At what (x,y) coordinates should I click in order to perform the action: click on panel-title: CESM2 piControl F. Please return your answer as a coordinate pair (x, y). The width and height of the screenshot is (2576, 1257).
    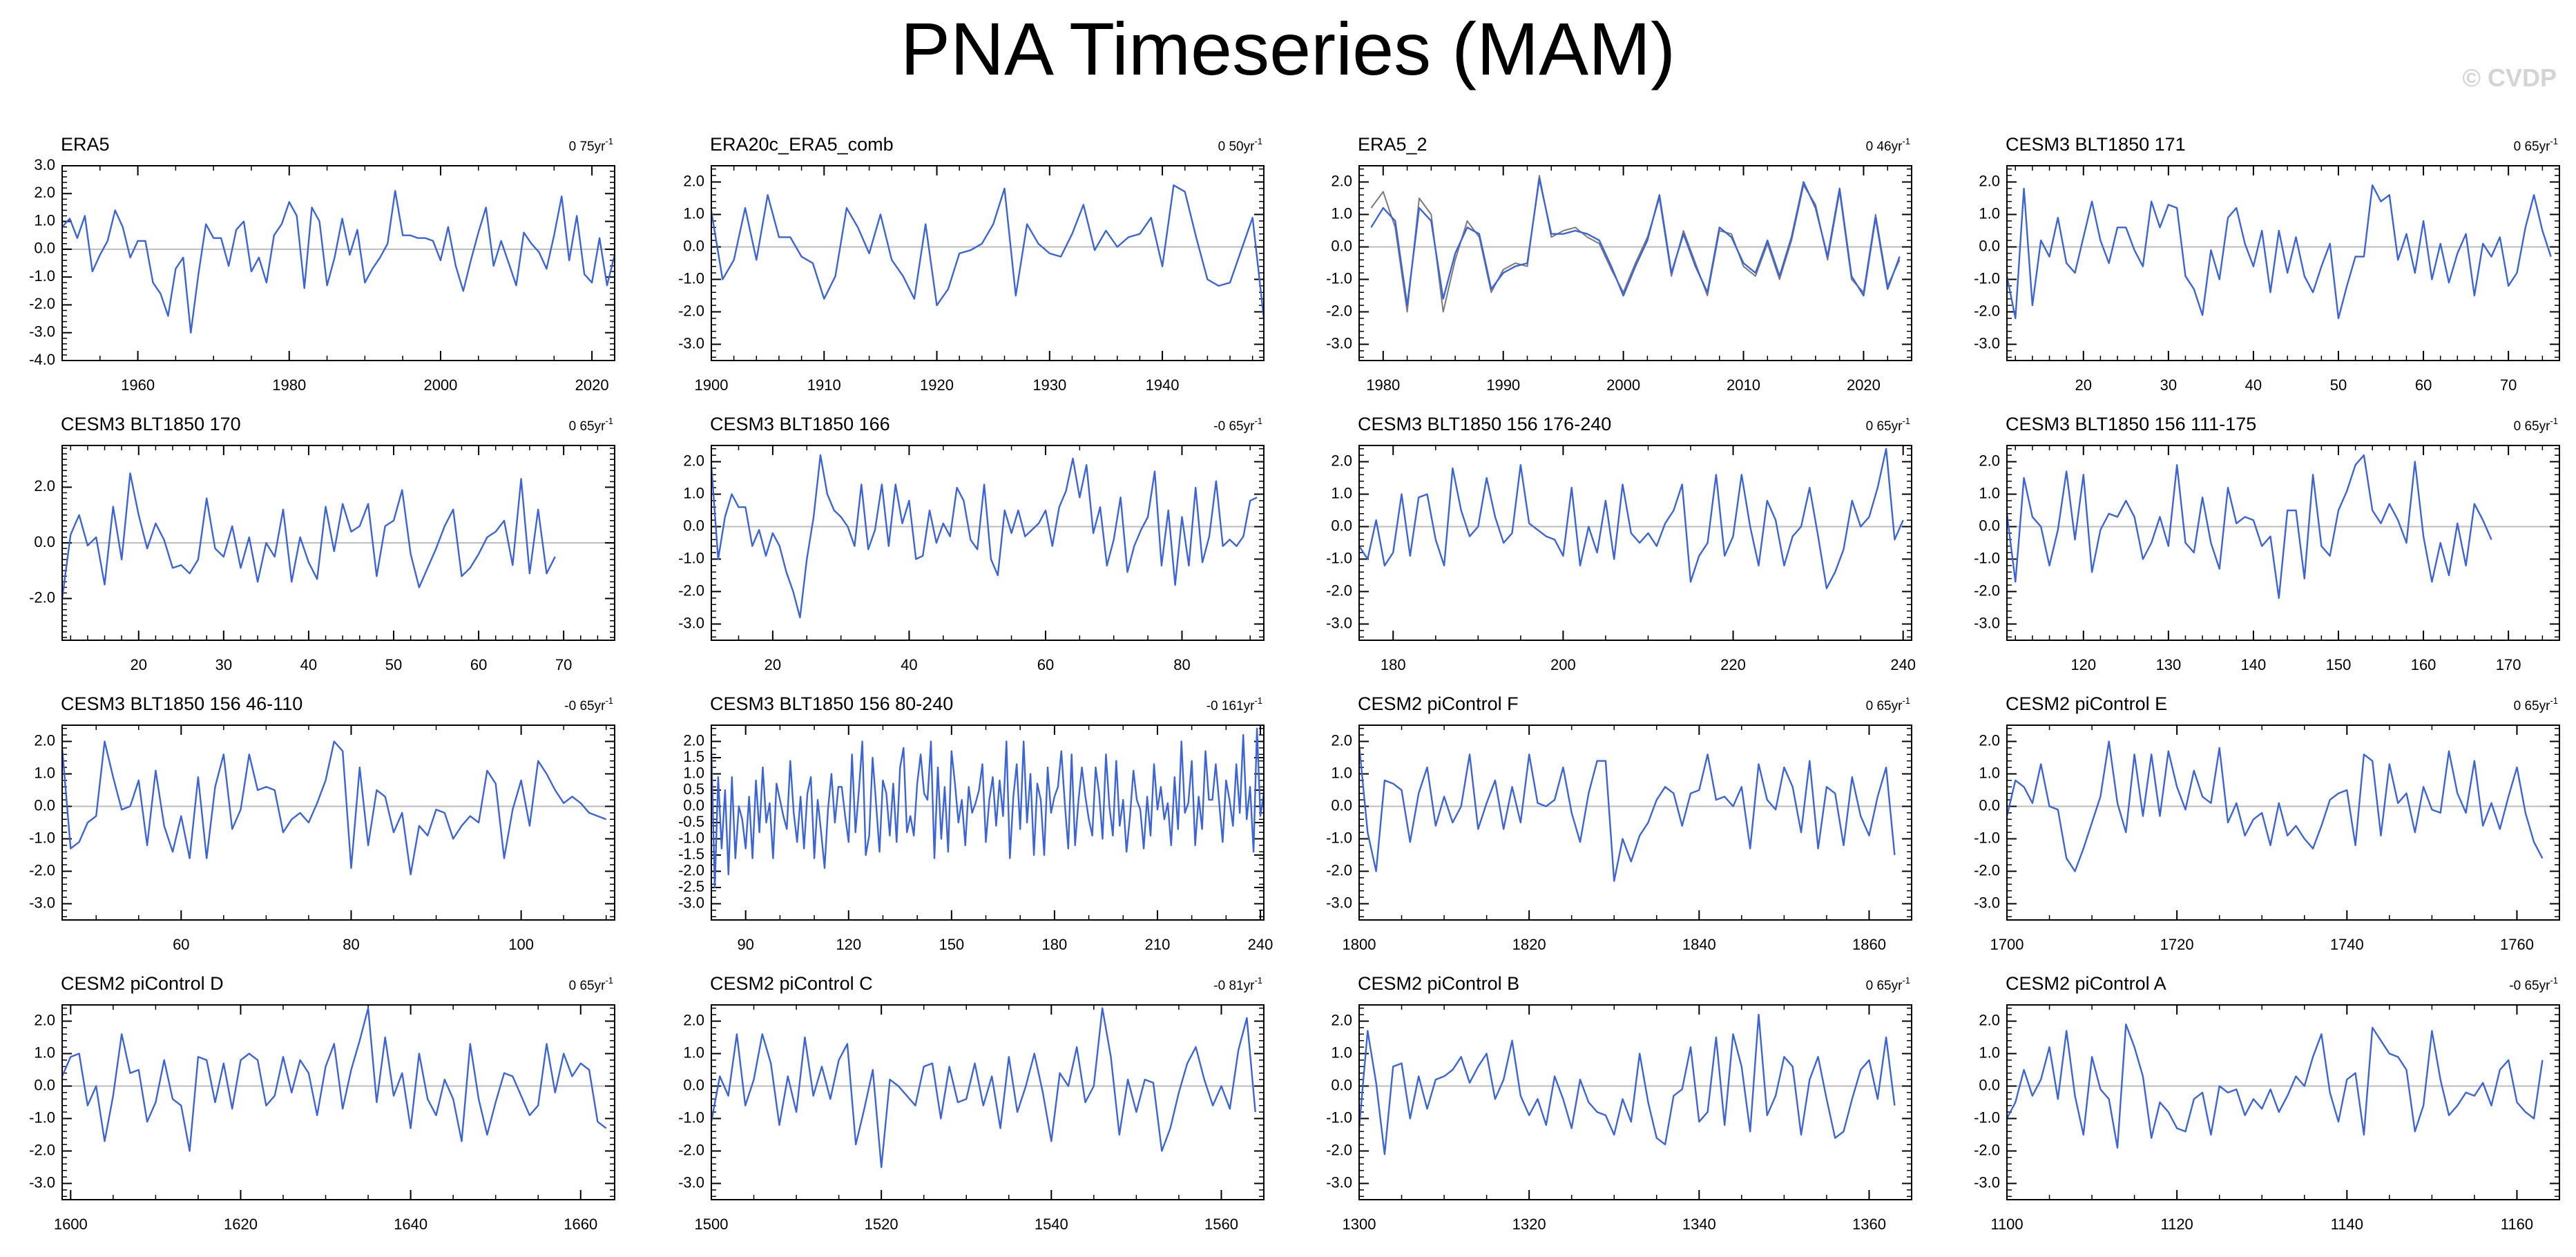
    Looking at the image, I should click on (1438, 704).